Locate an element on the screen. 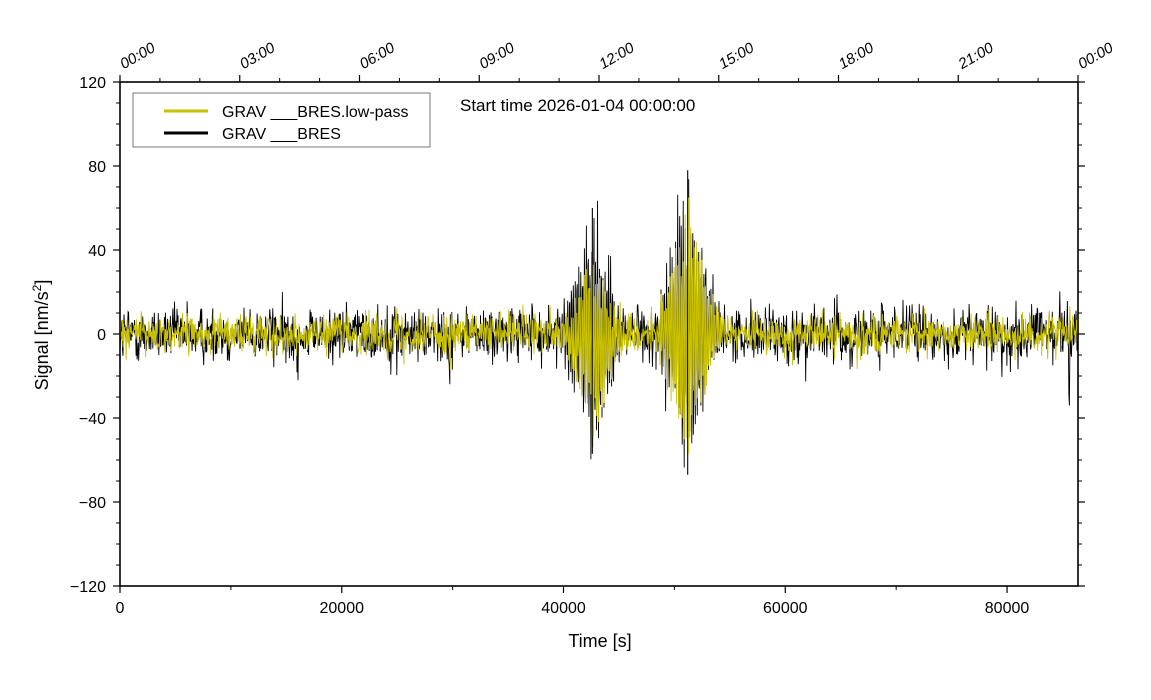  legend-label-2: GRAV ___BRES is located at coordinates (281, 134).